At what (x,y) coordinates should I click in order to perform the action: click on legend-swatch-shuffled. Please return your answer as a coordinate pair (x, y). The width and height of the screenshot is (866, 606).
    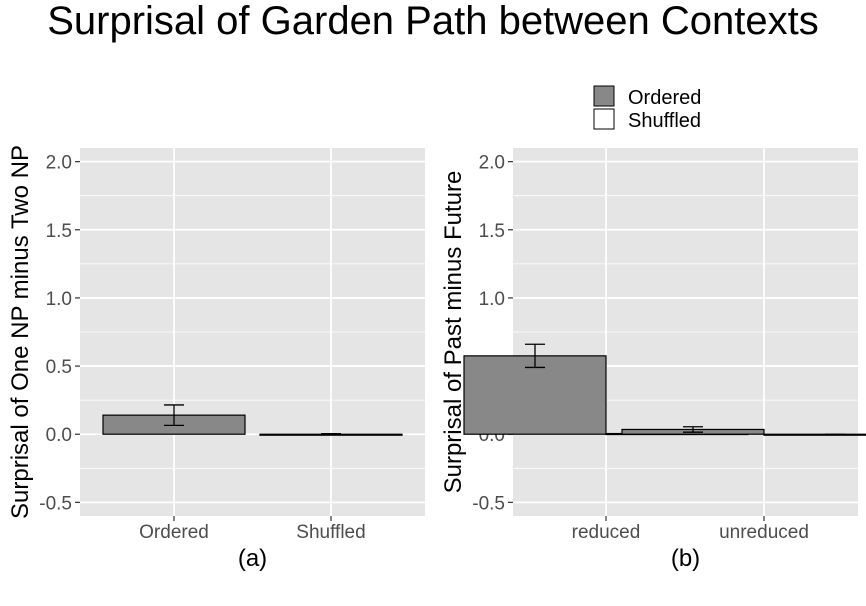
    Looking at the image, I should click on (604, 119).